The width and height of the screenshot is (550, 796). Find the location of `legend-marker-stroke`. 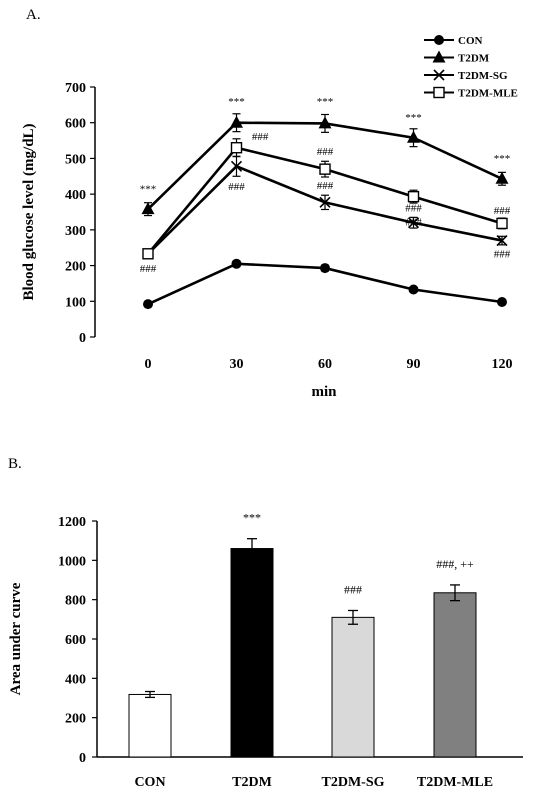

legend-marker-stroke is located at coordinates (439, 75).